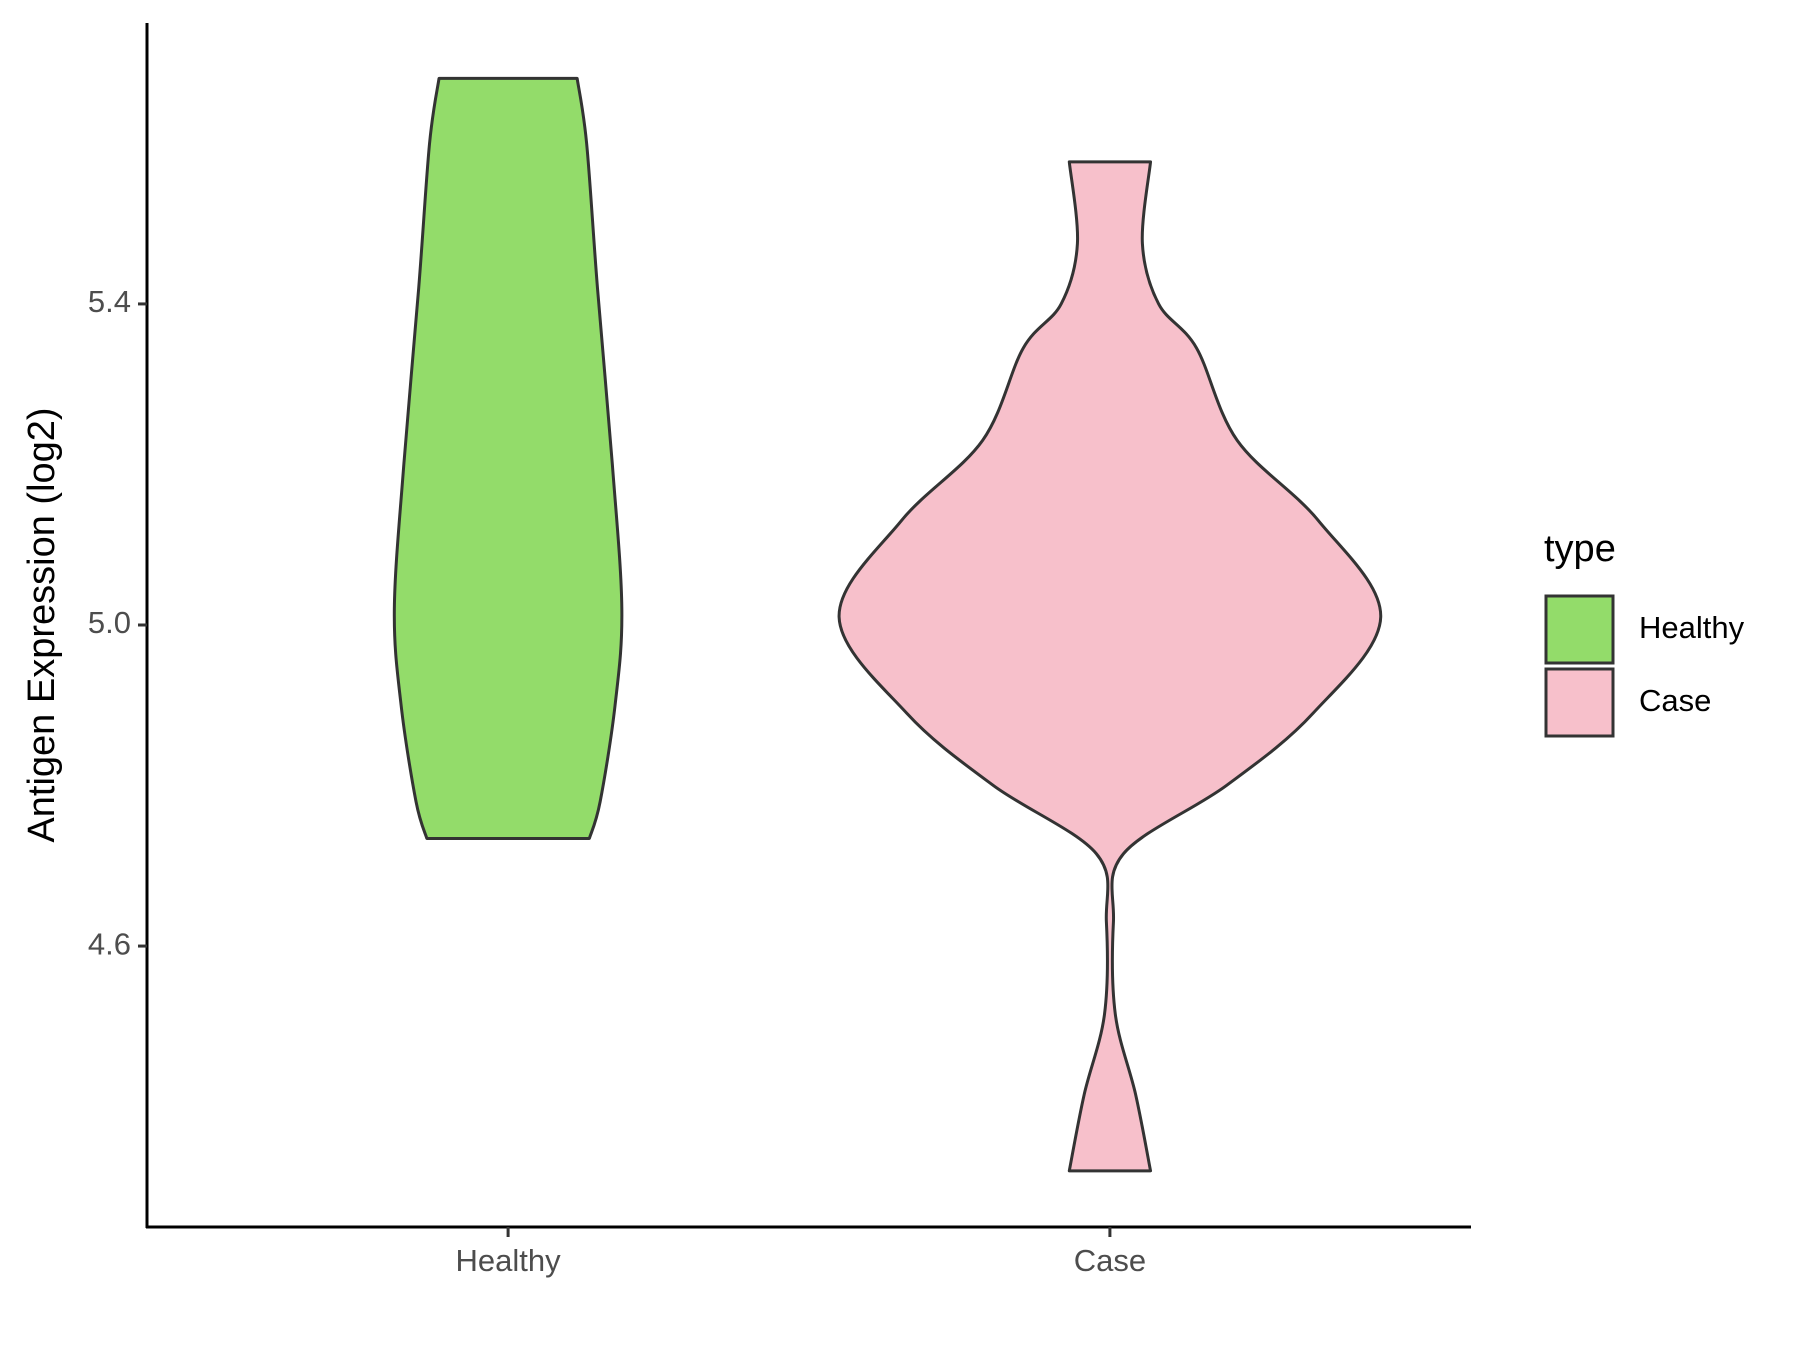 The image size is (1800, 1350). What do you see at coordinates (109, 301) in the screenshot?
I see `y-tick-label: 5.4` at bounding box center [109, 301].